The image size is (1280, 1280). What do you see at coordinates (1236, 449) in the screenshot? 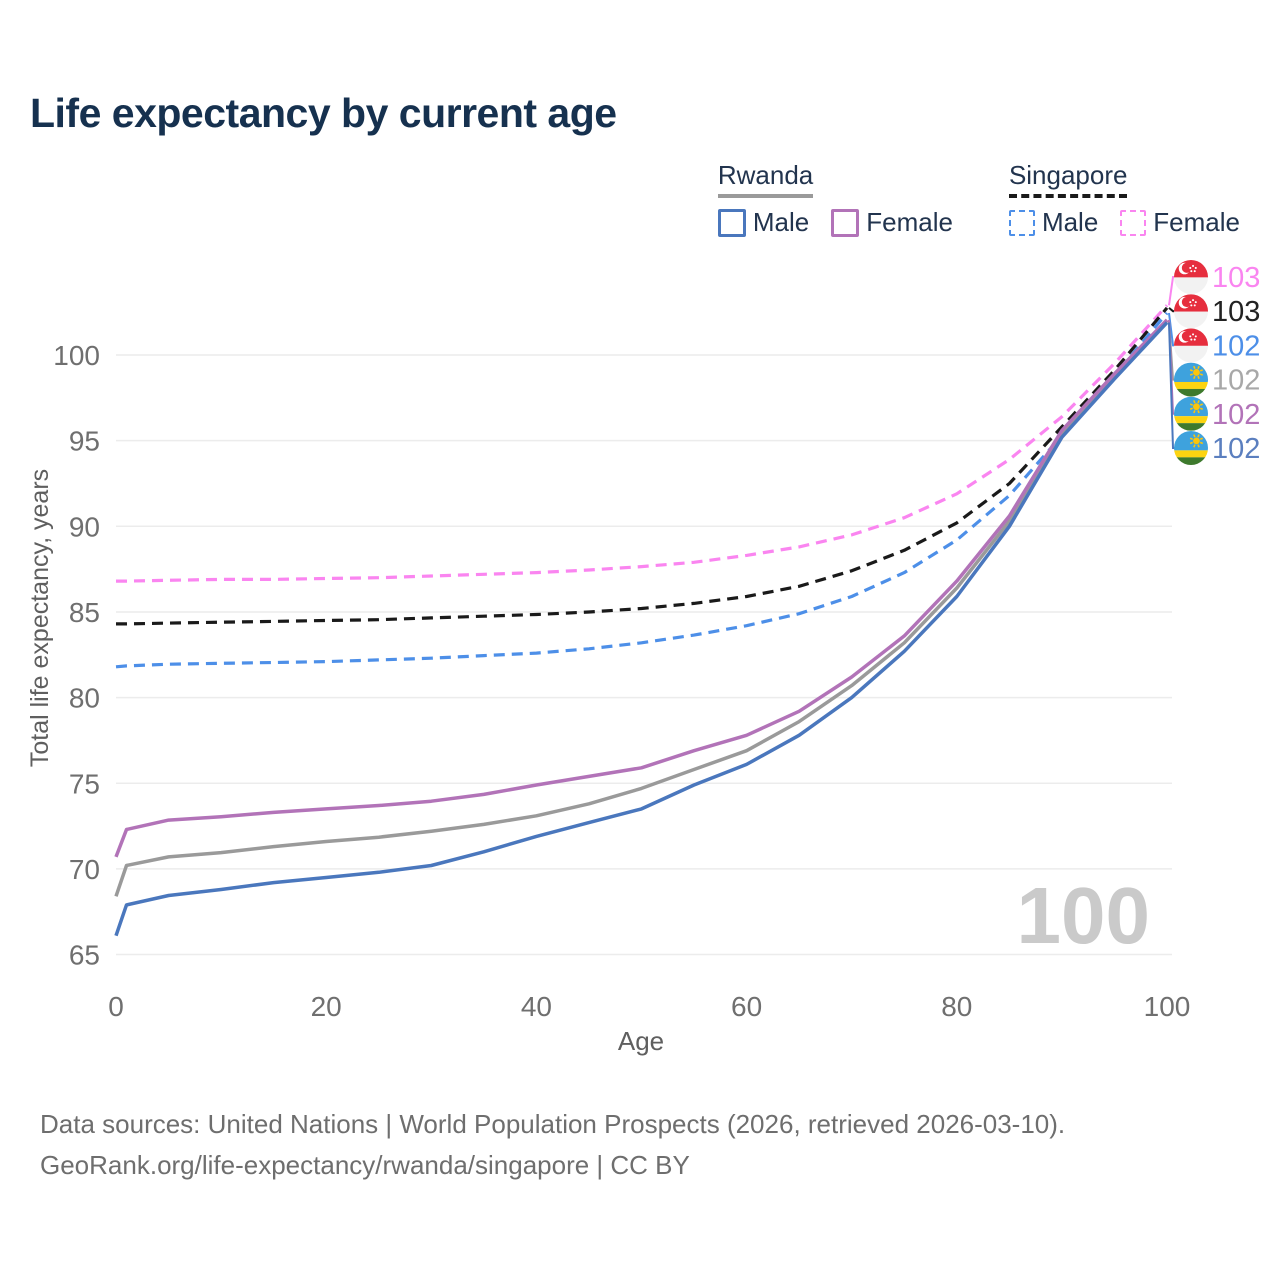
I see `end-value-label-rwanda-male: 102` at bounding box center [1236, 449].